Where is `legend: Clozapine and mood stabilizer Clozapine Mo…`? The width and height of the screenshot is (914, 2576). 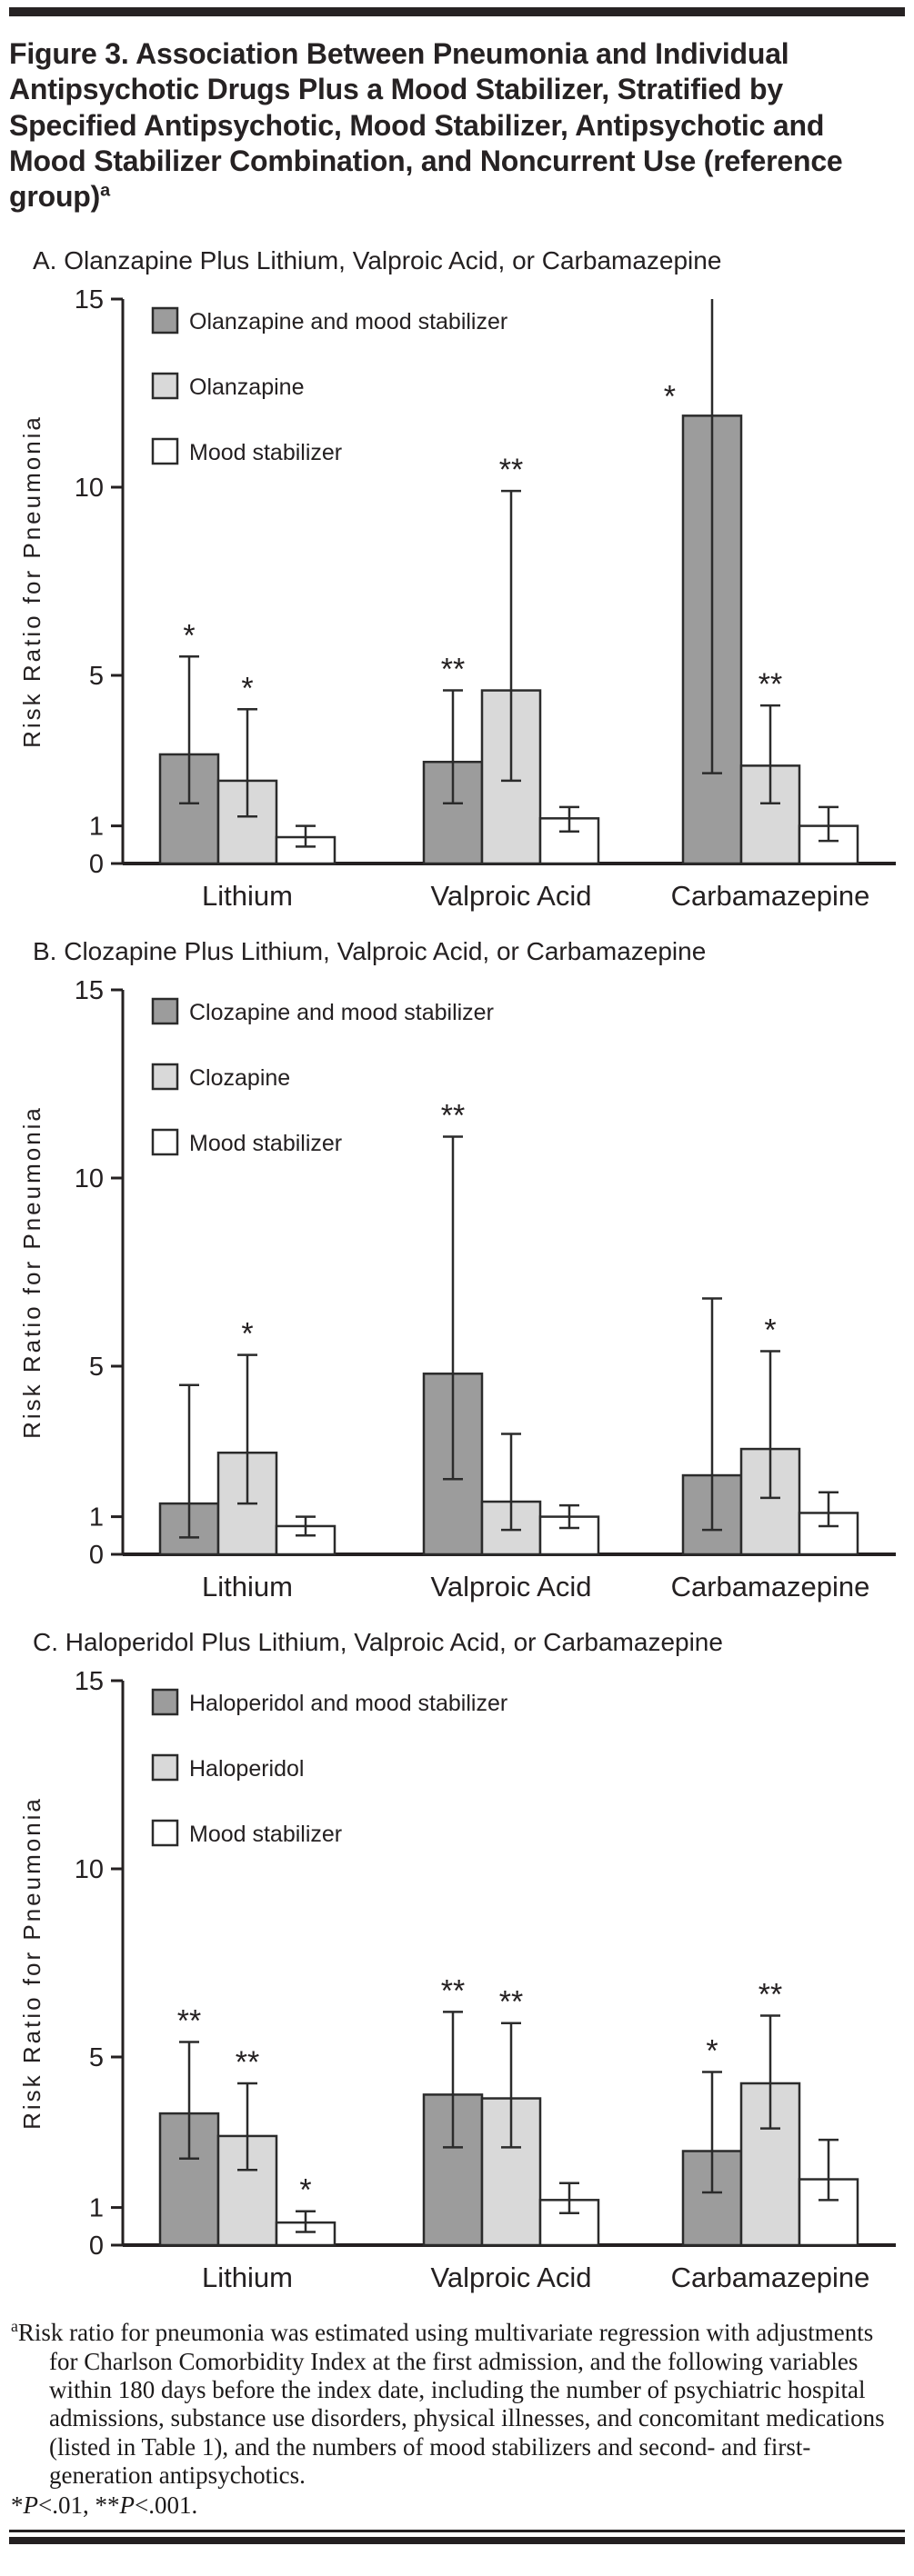
legend: Clozapine and mood stabilizer Clozapine Mo… is located at coordinates (322, 1076).